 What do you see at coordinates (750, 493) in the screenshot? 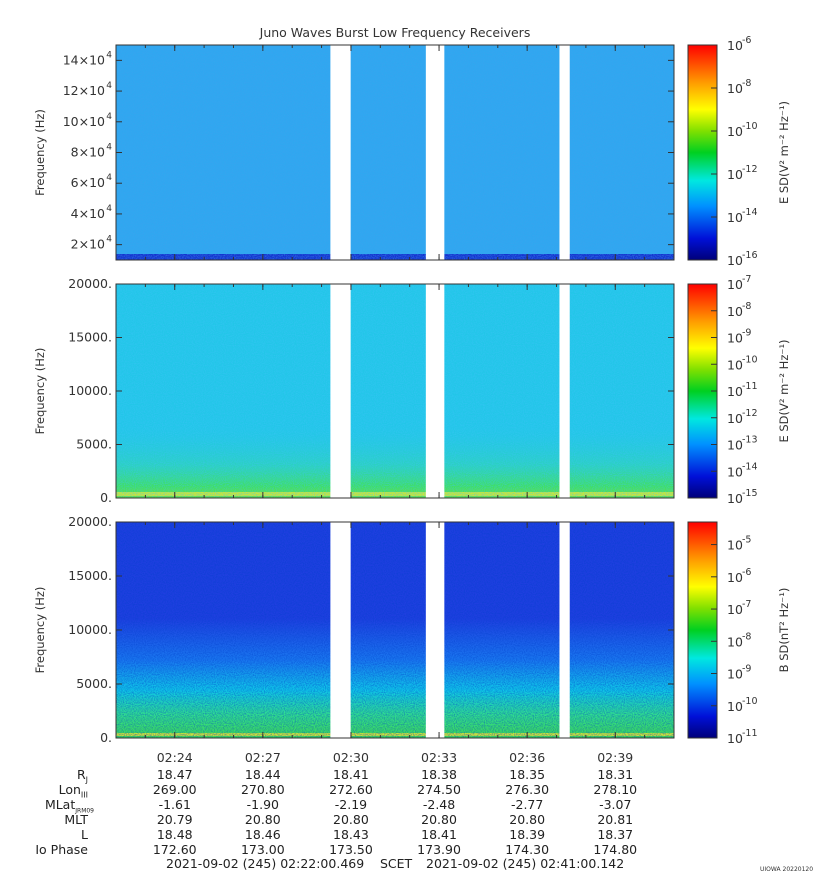
I see `colorbar-tick-exponent: -15` at bounding box center [750, 493].